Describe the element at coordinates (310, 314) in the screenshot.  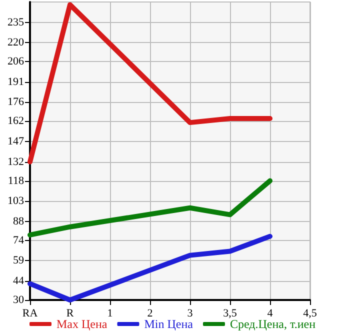
I see `x-tick-label: 4,5` at that location.